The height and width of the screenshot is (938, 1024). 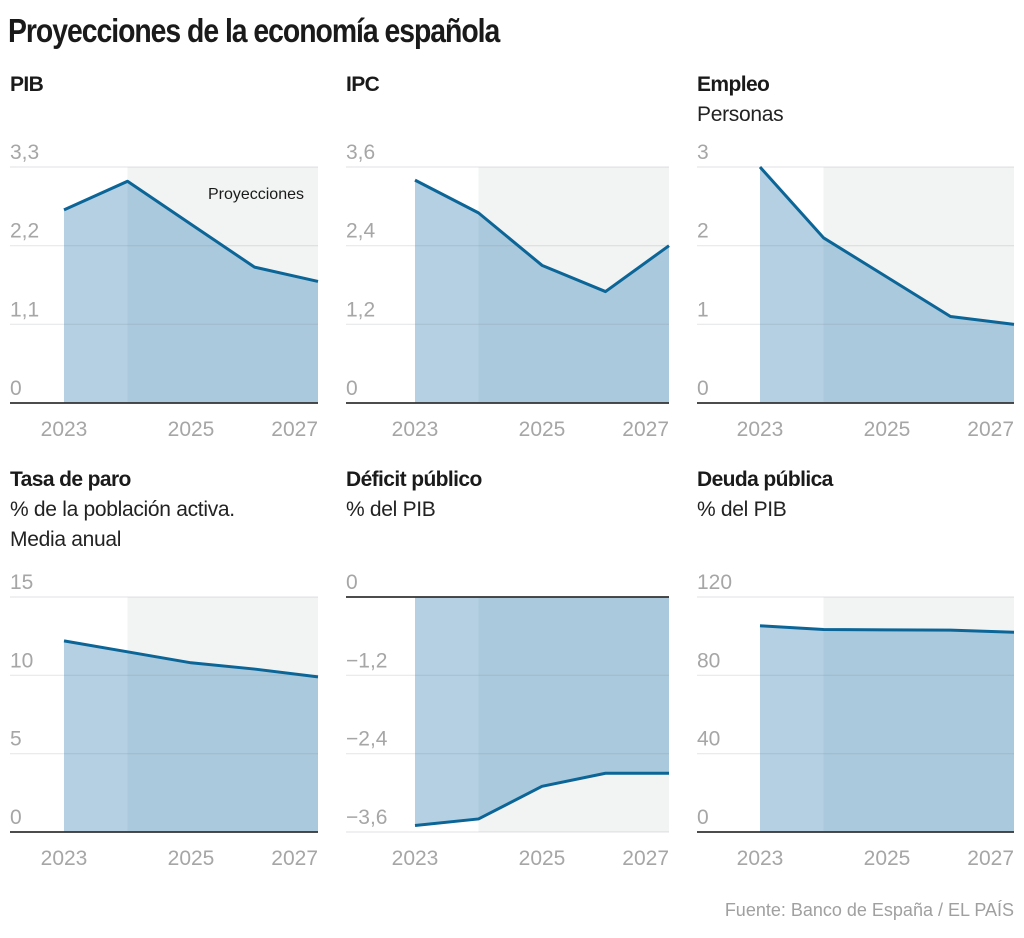 What do you see at coordinates (856, 291) in the screenshot?
I see `chart-empleo: 0 1 2 3 2023 2025 2027` at bounding box center [856, 291].